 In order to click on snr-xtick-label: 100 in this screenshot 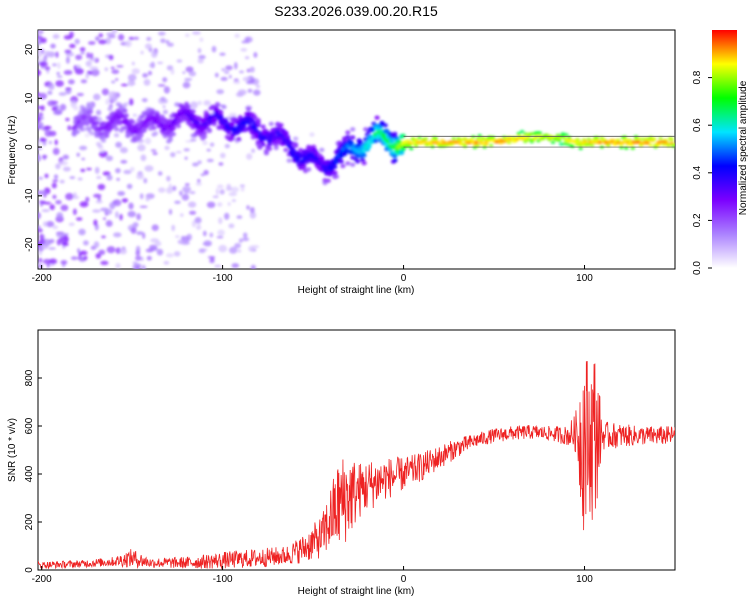, I will do `click(584, 579)`.